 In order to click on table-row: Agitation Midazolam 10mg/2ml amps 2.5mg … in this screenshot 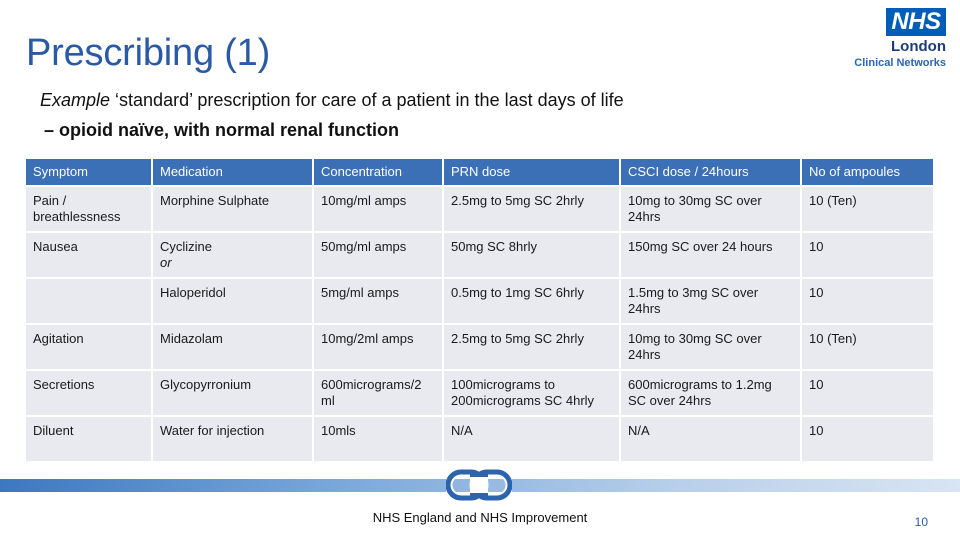, I will do `click(479, 347)`.